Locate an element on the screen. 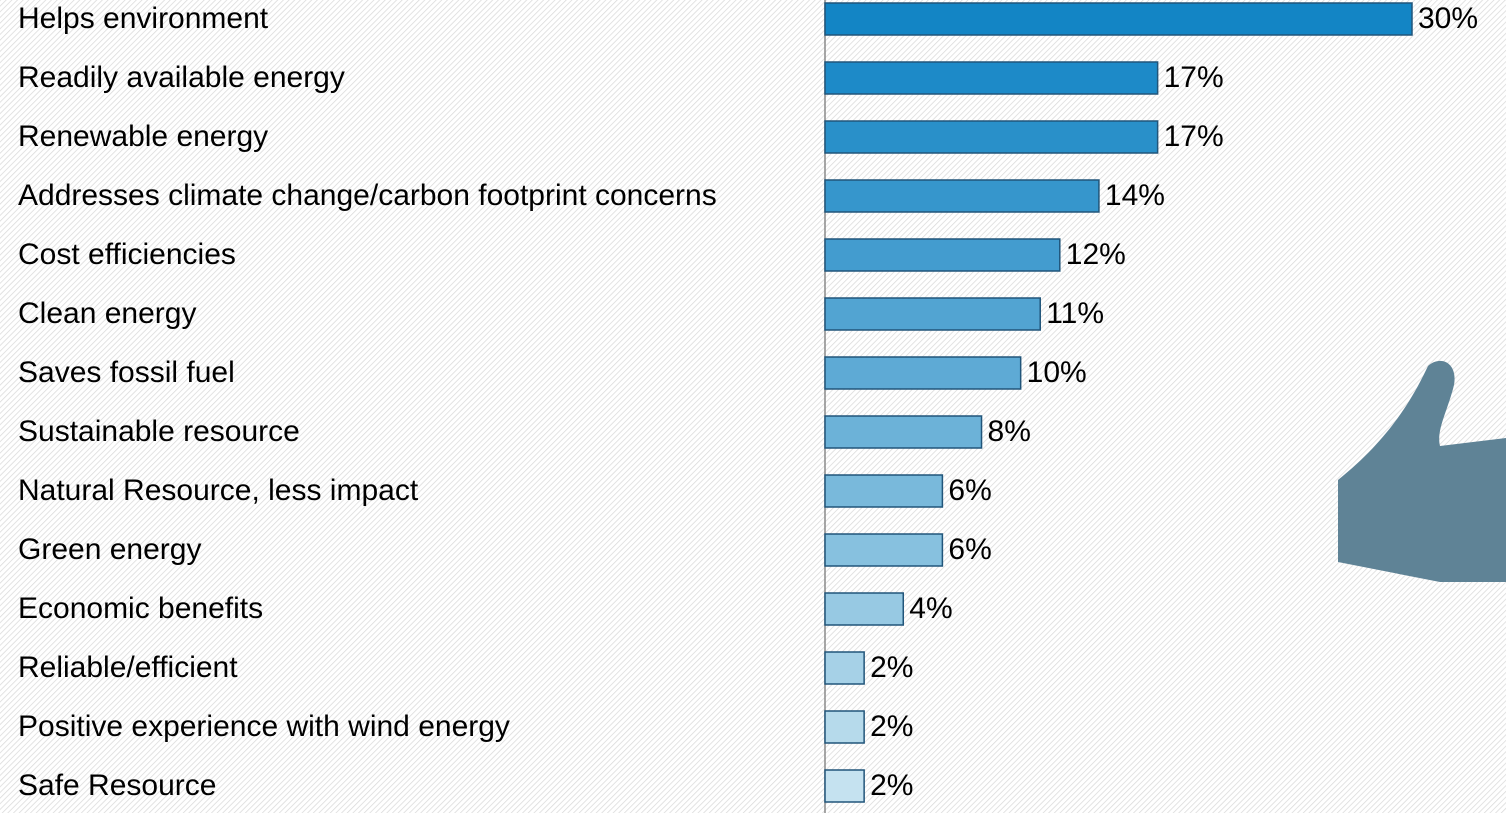 This screenshot has height=813, width=1506. category-label: Saves fossil fuel is located at coordinates (126, 372).